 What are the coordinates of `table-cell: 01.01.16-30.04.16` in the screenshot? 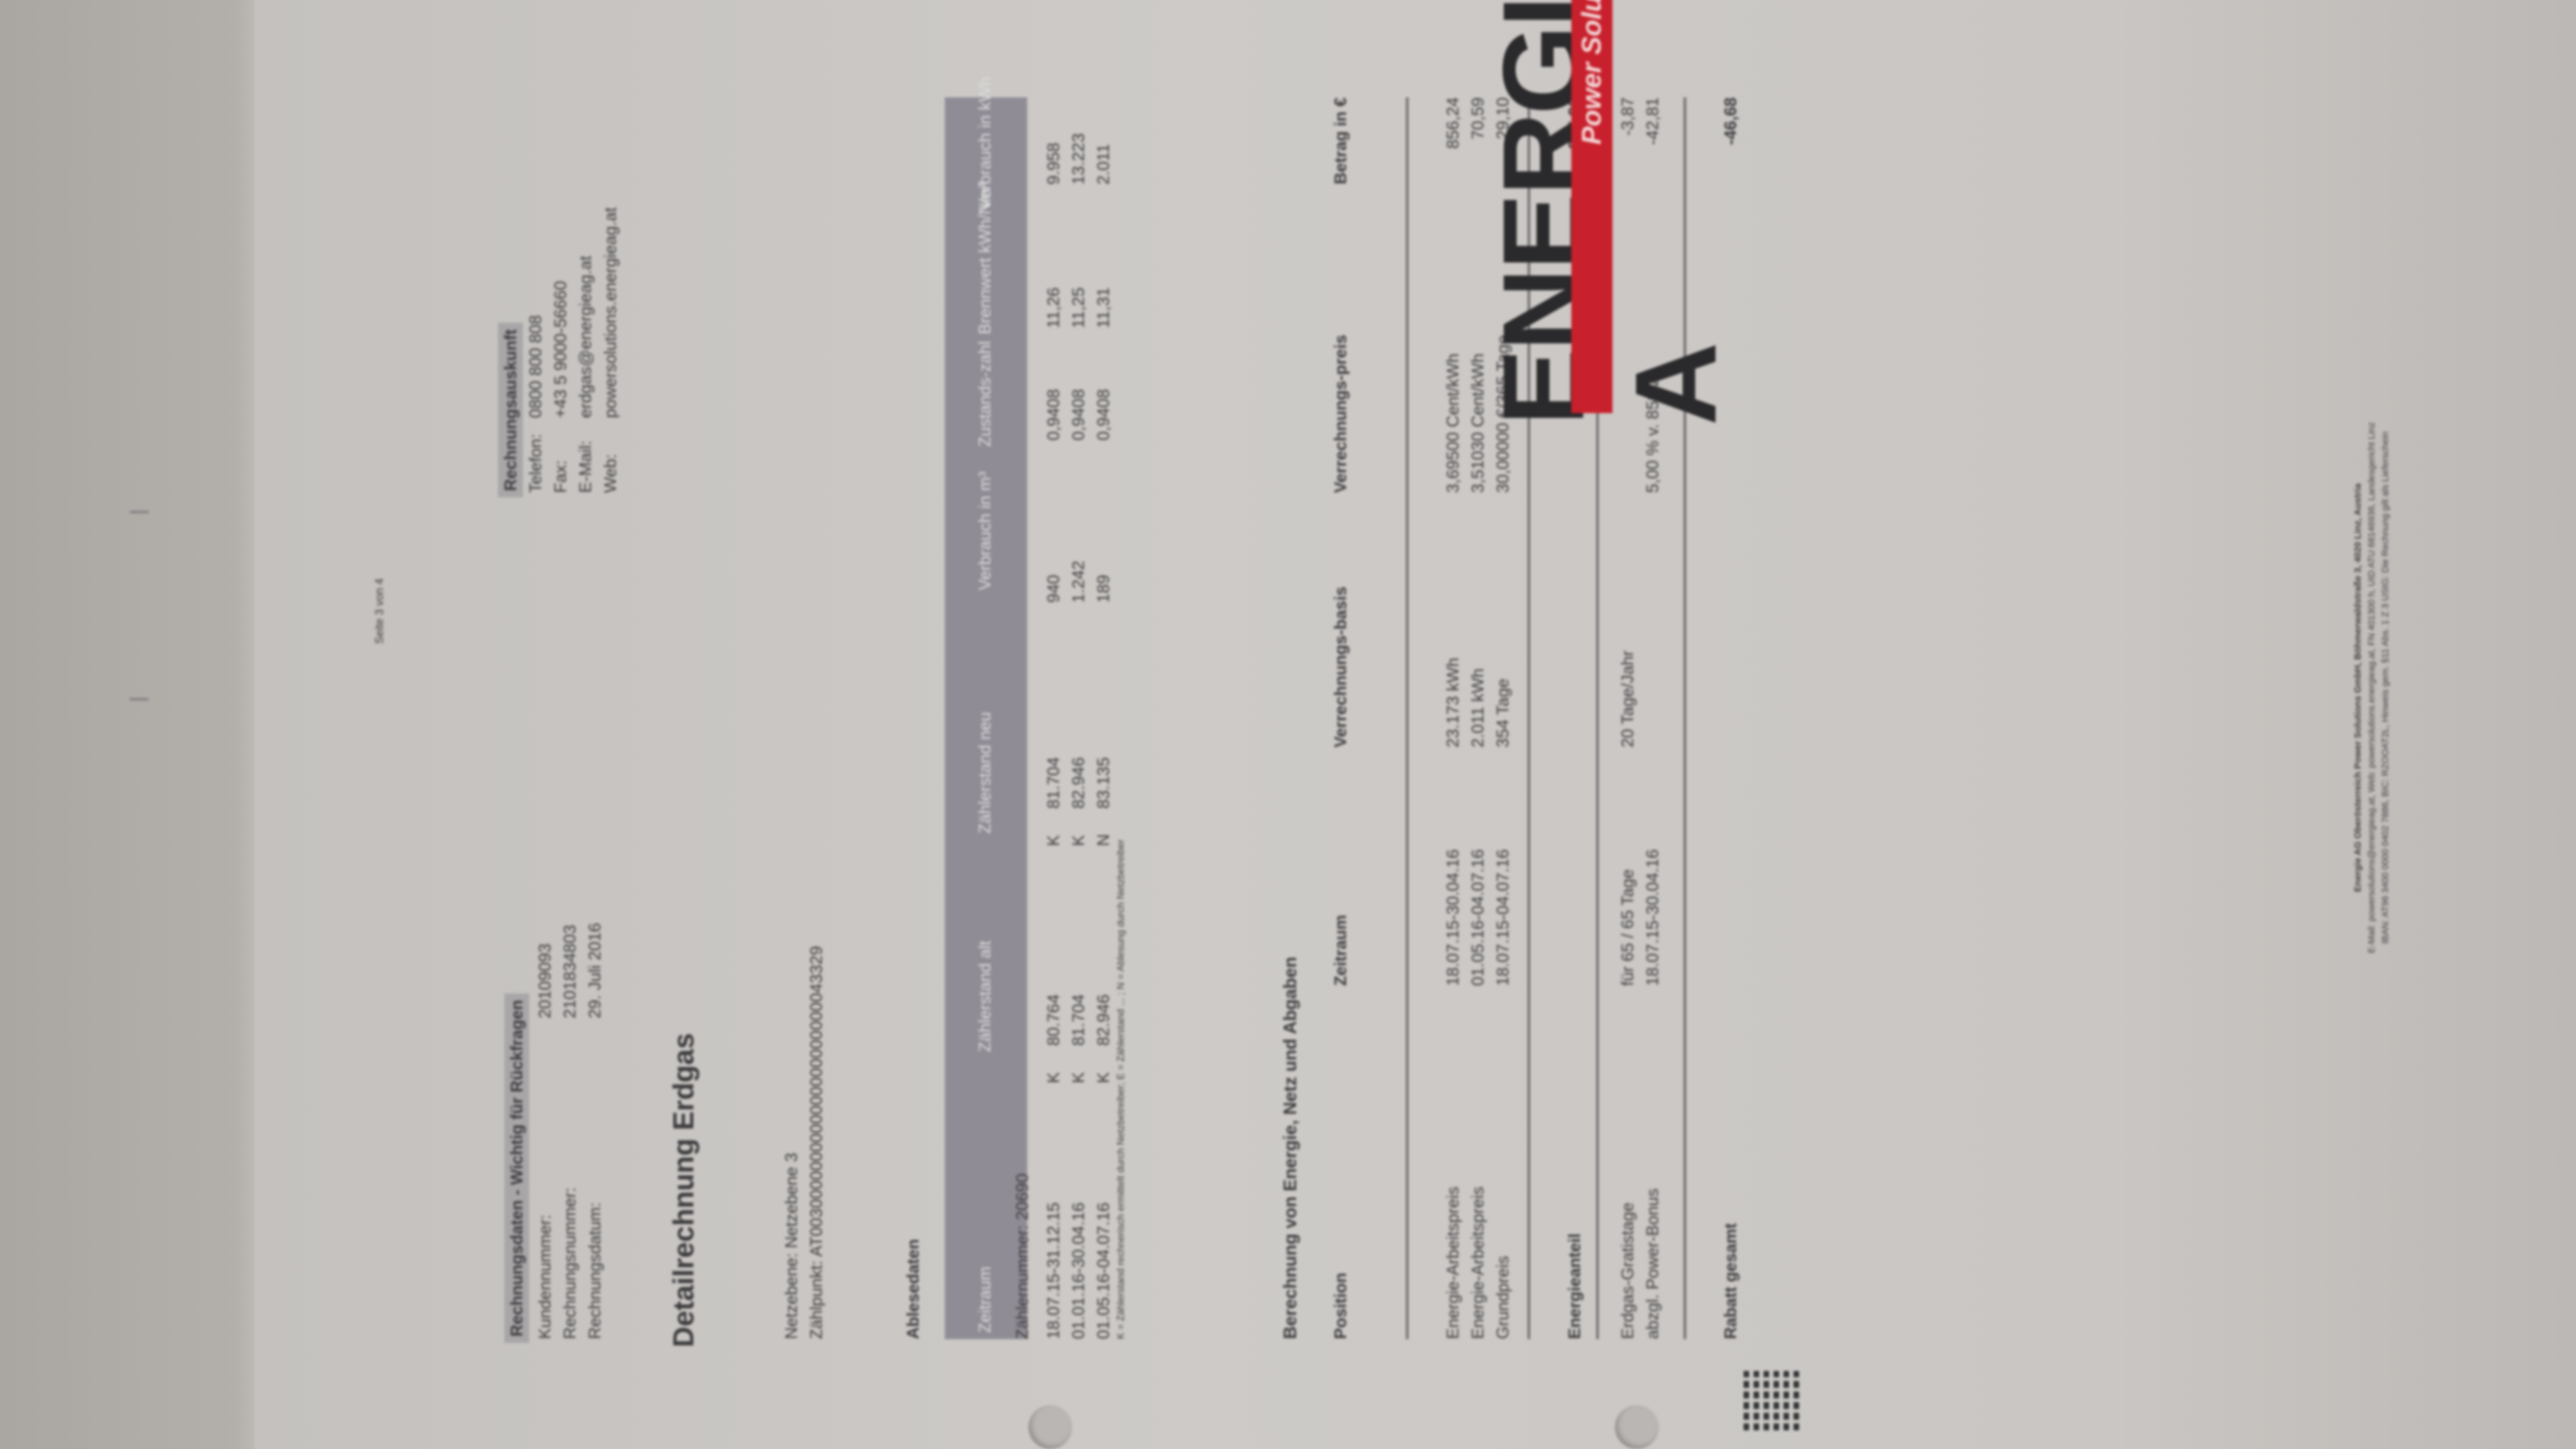 It's located at (1078, 1270).